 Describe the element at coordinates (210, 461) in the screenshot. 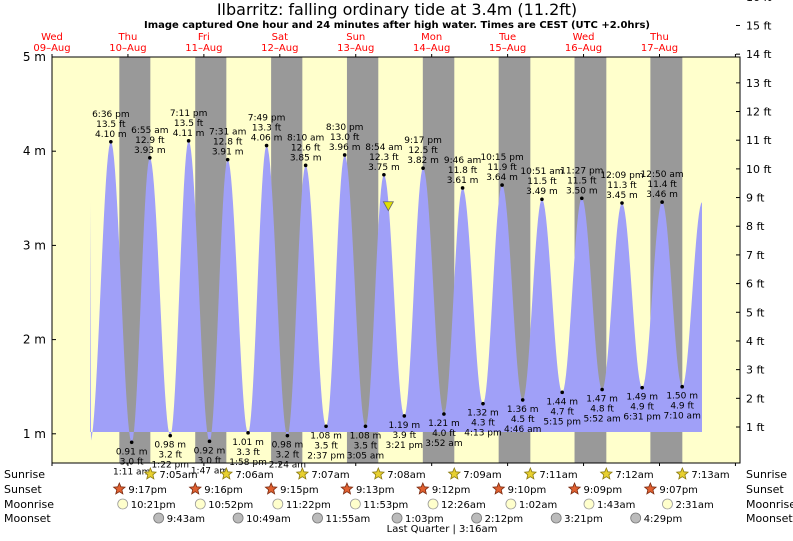

I see `low-tide-feet: 3.0 ft` at that location.